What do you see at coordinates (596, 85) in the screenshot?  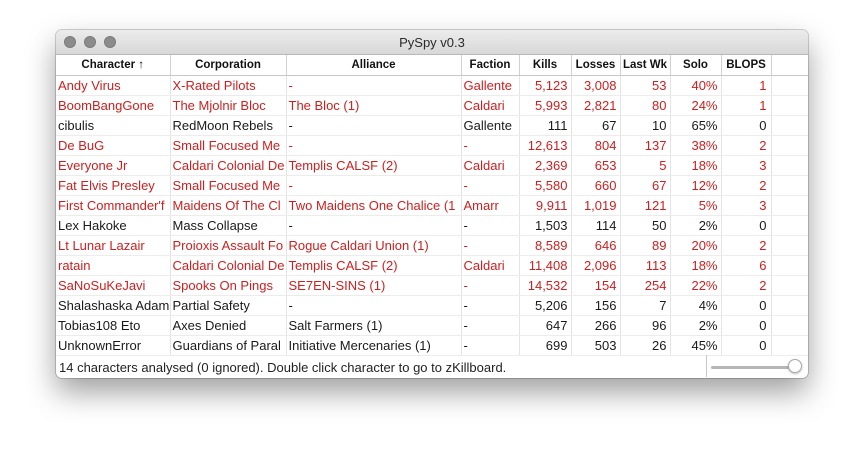 I see `cell-losses: 3,008` at bounding box center [596, 85].